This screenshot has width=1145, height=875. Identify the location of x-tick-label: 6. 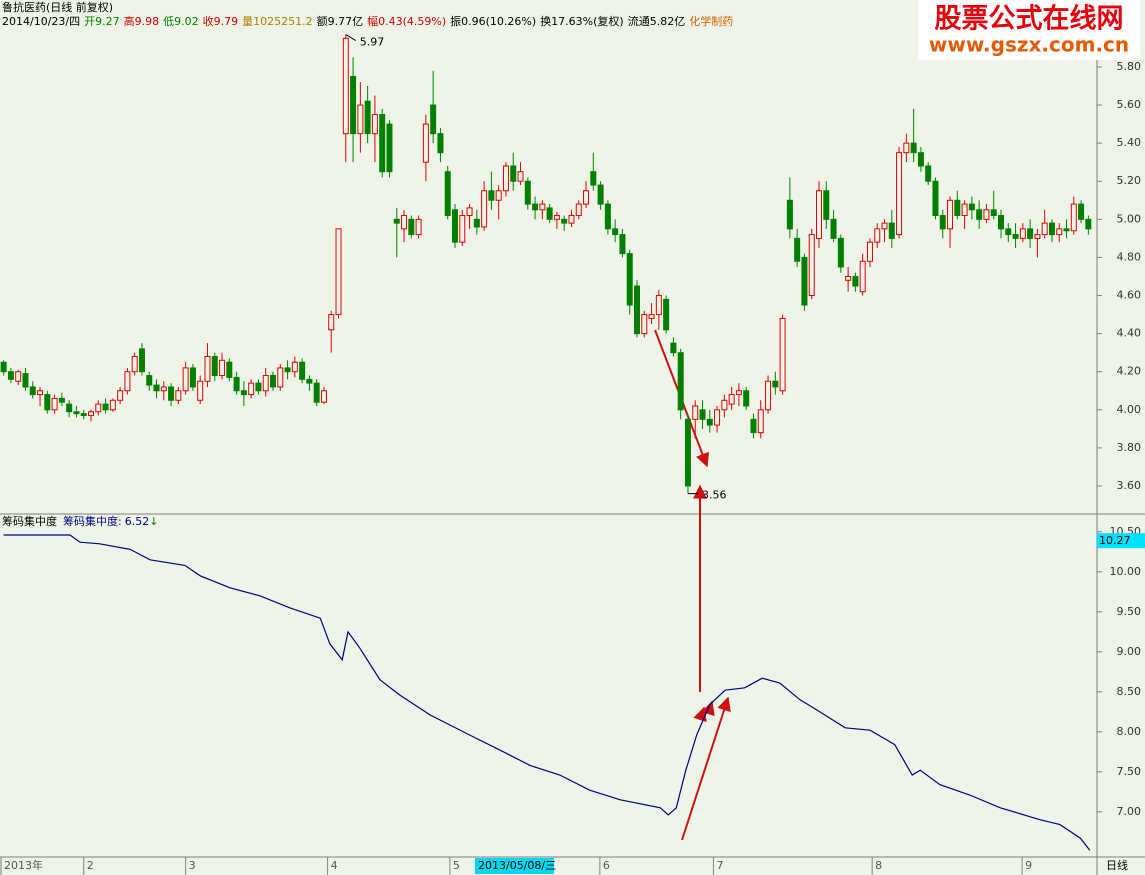
(606, 865).